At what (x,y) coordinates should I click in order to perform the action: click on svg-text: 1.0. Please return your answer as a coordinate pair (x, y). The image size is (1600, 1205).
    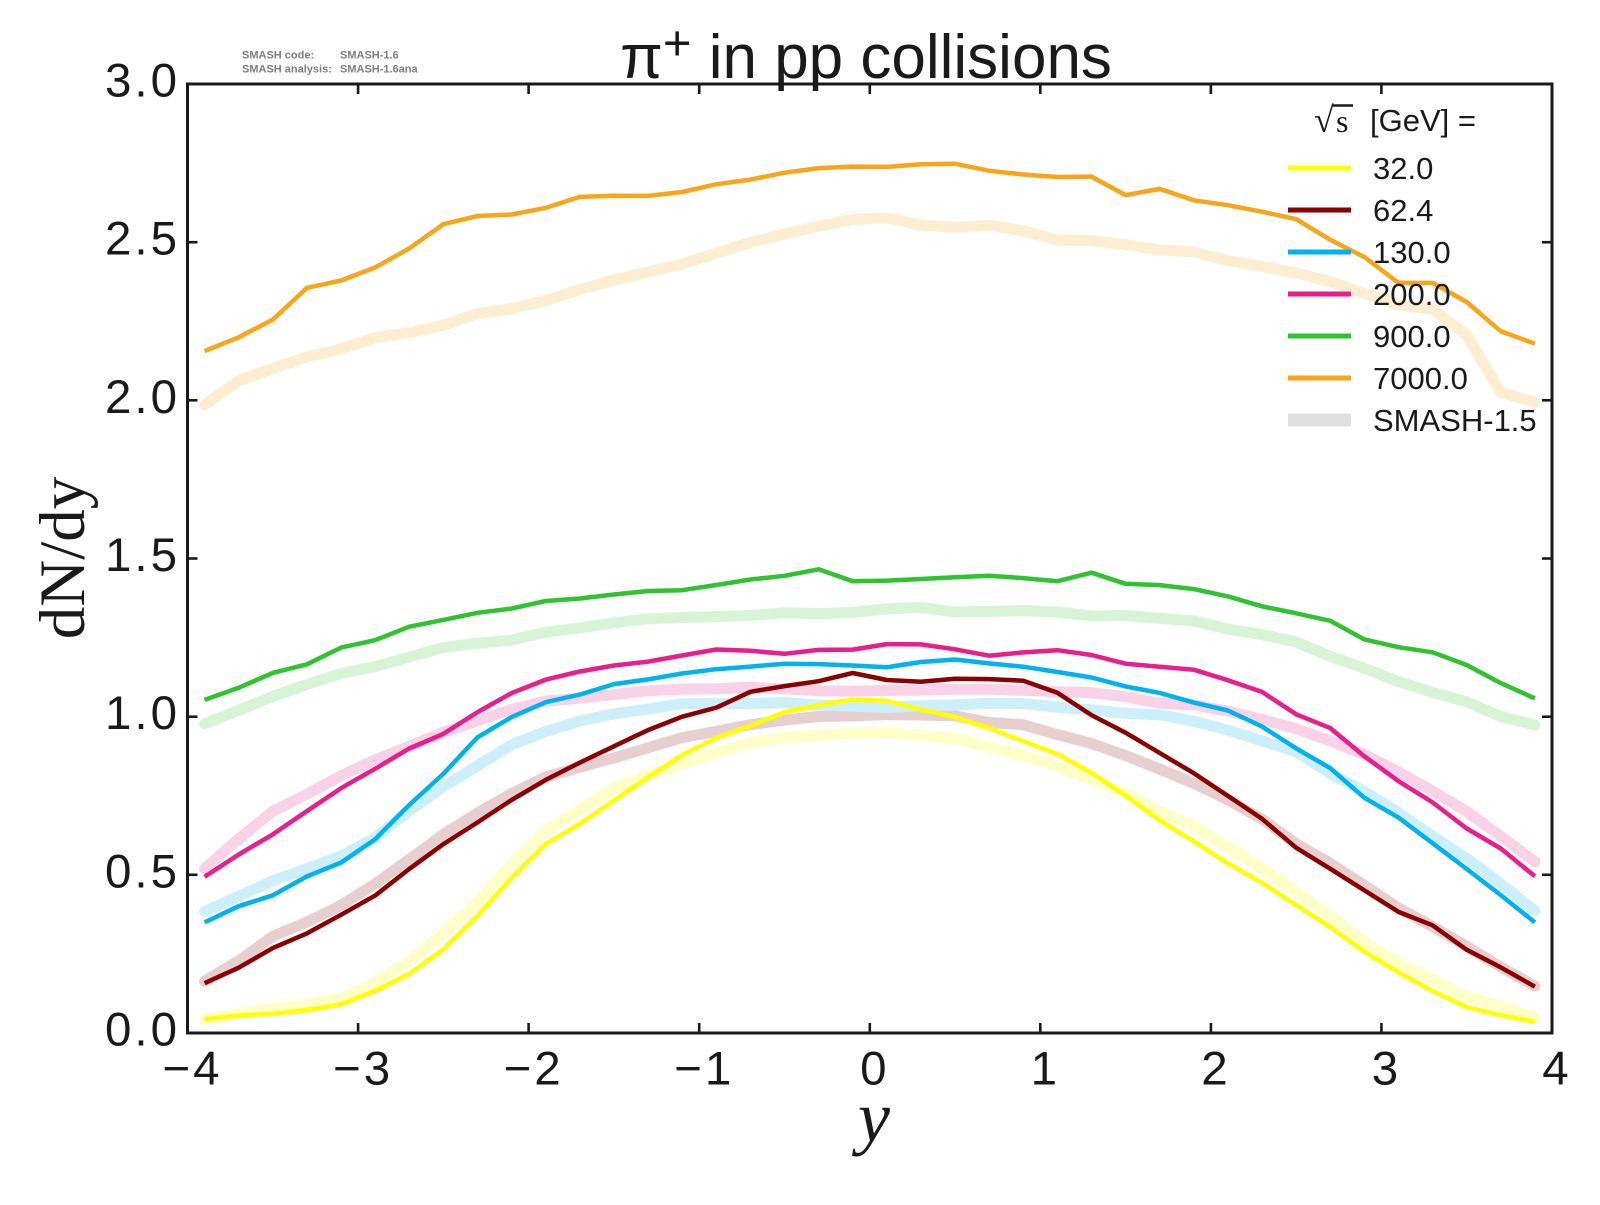
    Looking at the image, I should click on (142, 713).